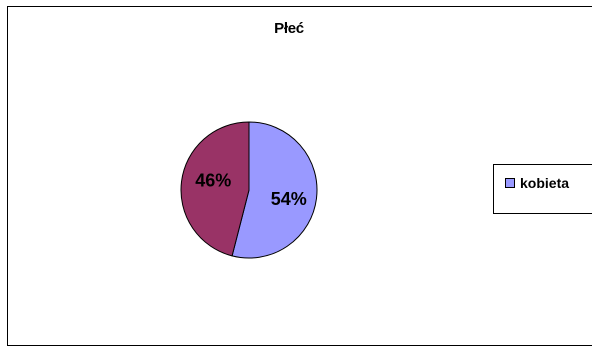  Describe the element at coordinates (289, 28) in the screenshot. I see `chart-title: Płeć` at that location.